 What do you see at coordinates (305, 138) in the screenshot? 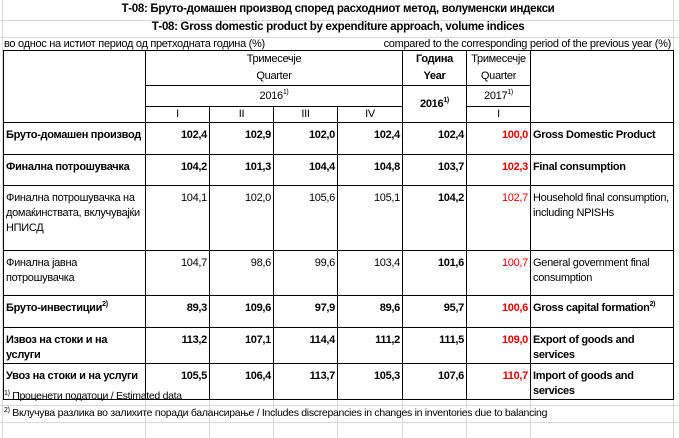
I see `value-q3: 102,0` at bounding box center [305, 138].